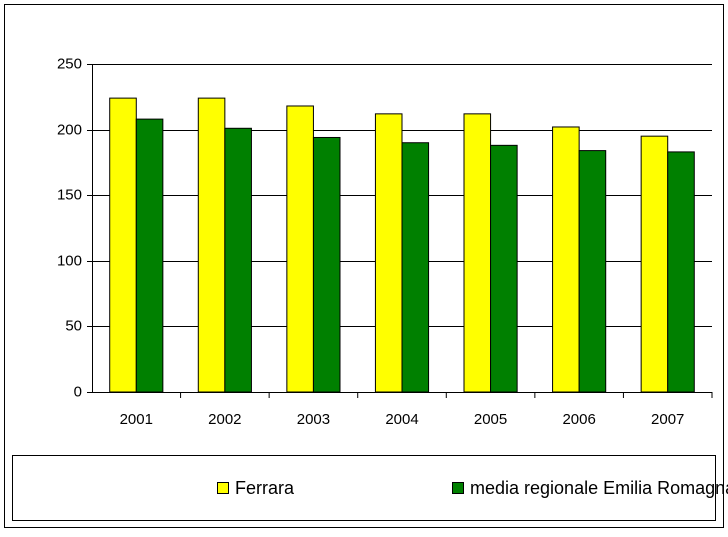  Describe the element at coordinates (490, 419) in the screenshot. I see `x-tick-label: 2005` at that location.